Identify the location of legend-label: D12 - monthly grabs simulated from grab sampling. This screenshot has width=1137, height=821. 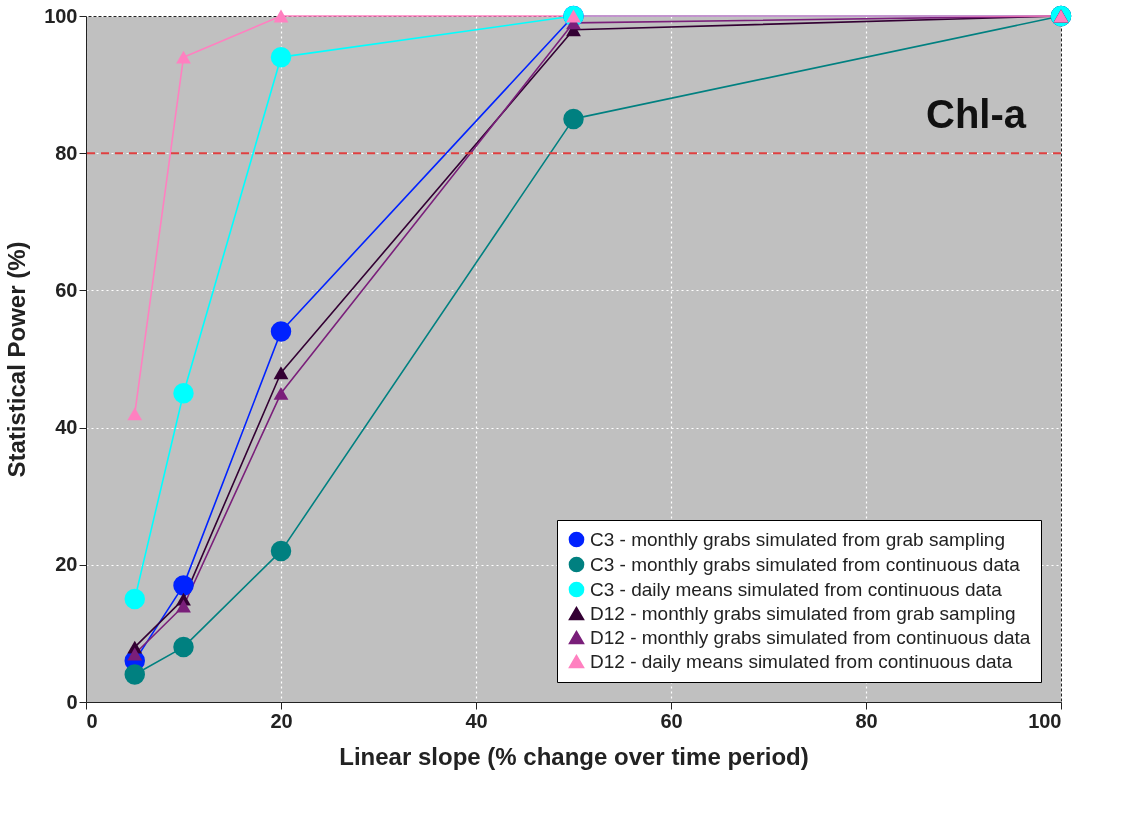
(803, 613).